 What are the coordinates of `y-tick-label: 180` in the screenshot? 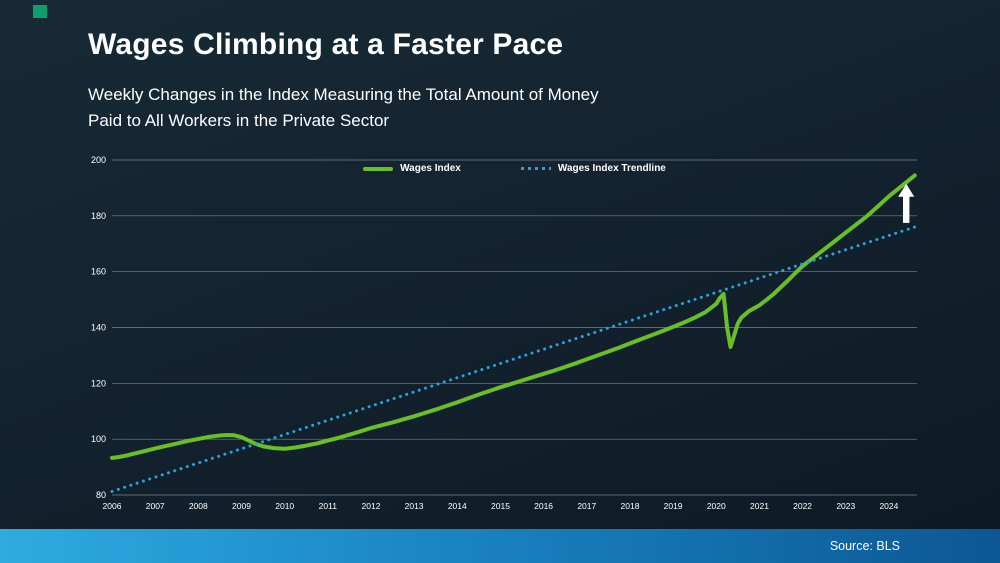 It's located at (98, 216).